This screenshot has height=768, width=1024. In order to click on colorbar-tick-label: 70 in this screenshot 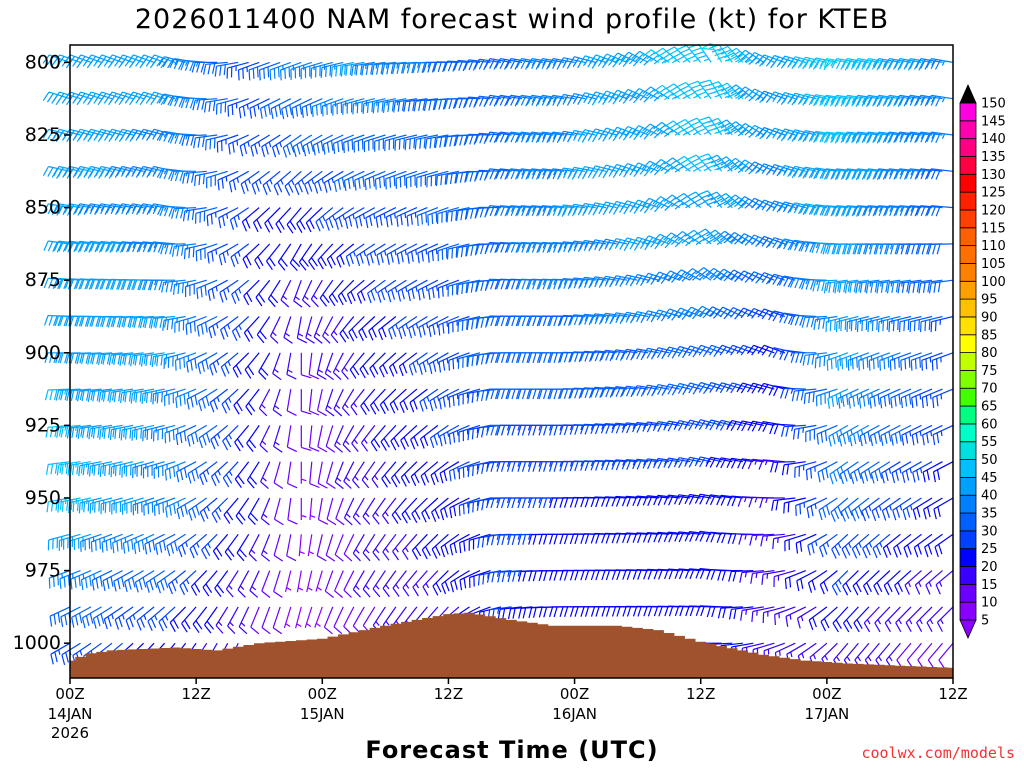, I will do `click(989, 389)`.